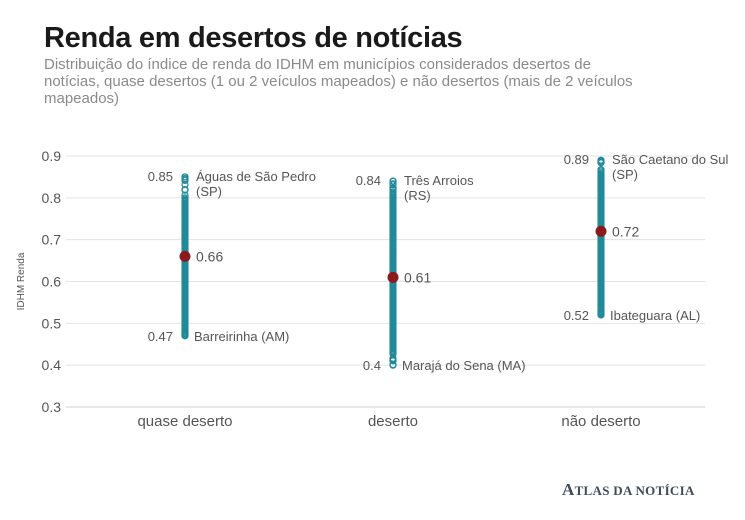 The height and width of the screenshot is (520, 745). Describe the element at coordinates (52, 365) in the screenshot. I see `y-tick-label: 0.4` at that location.